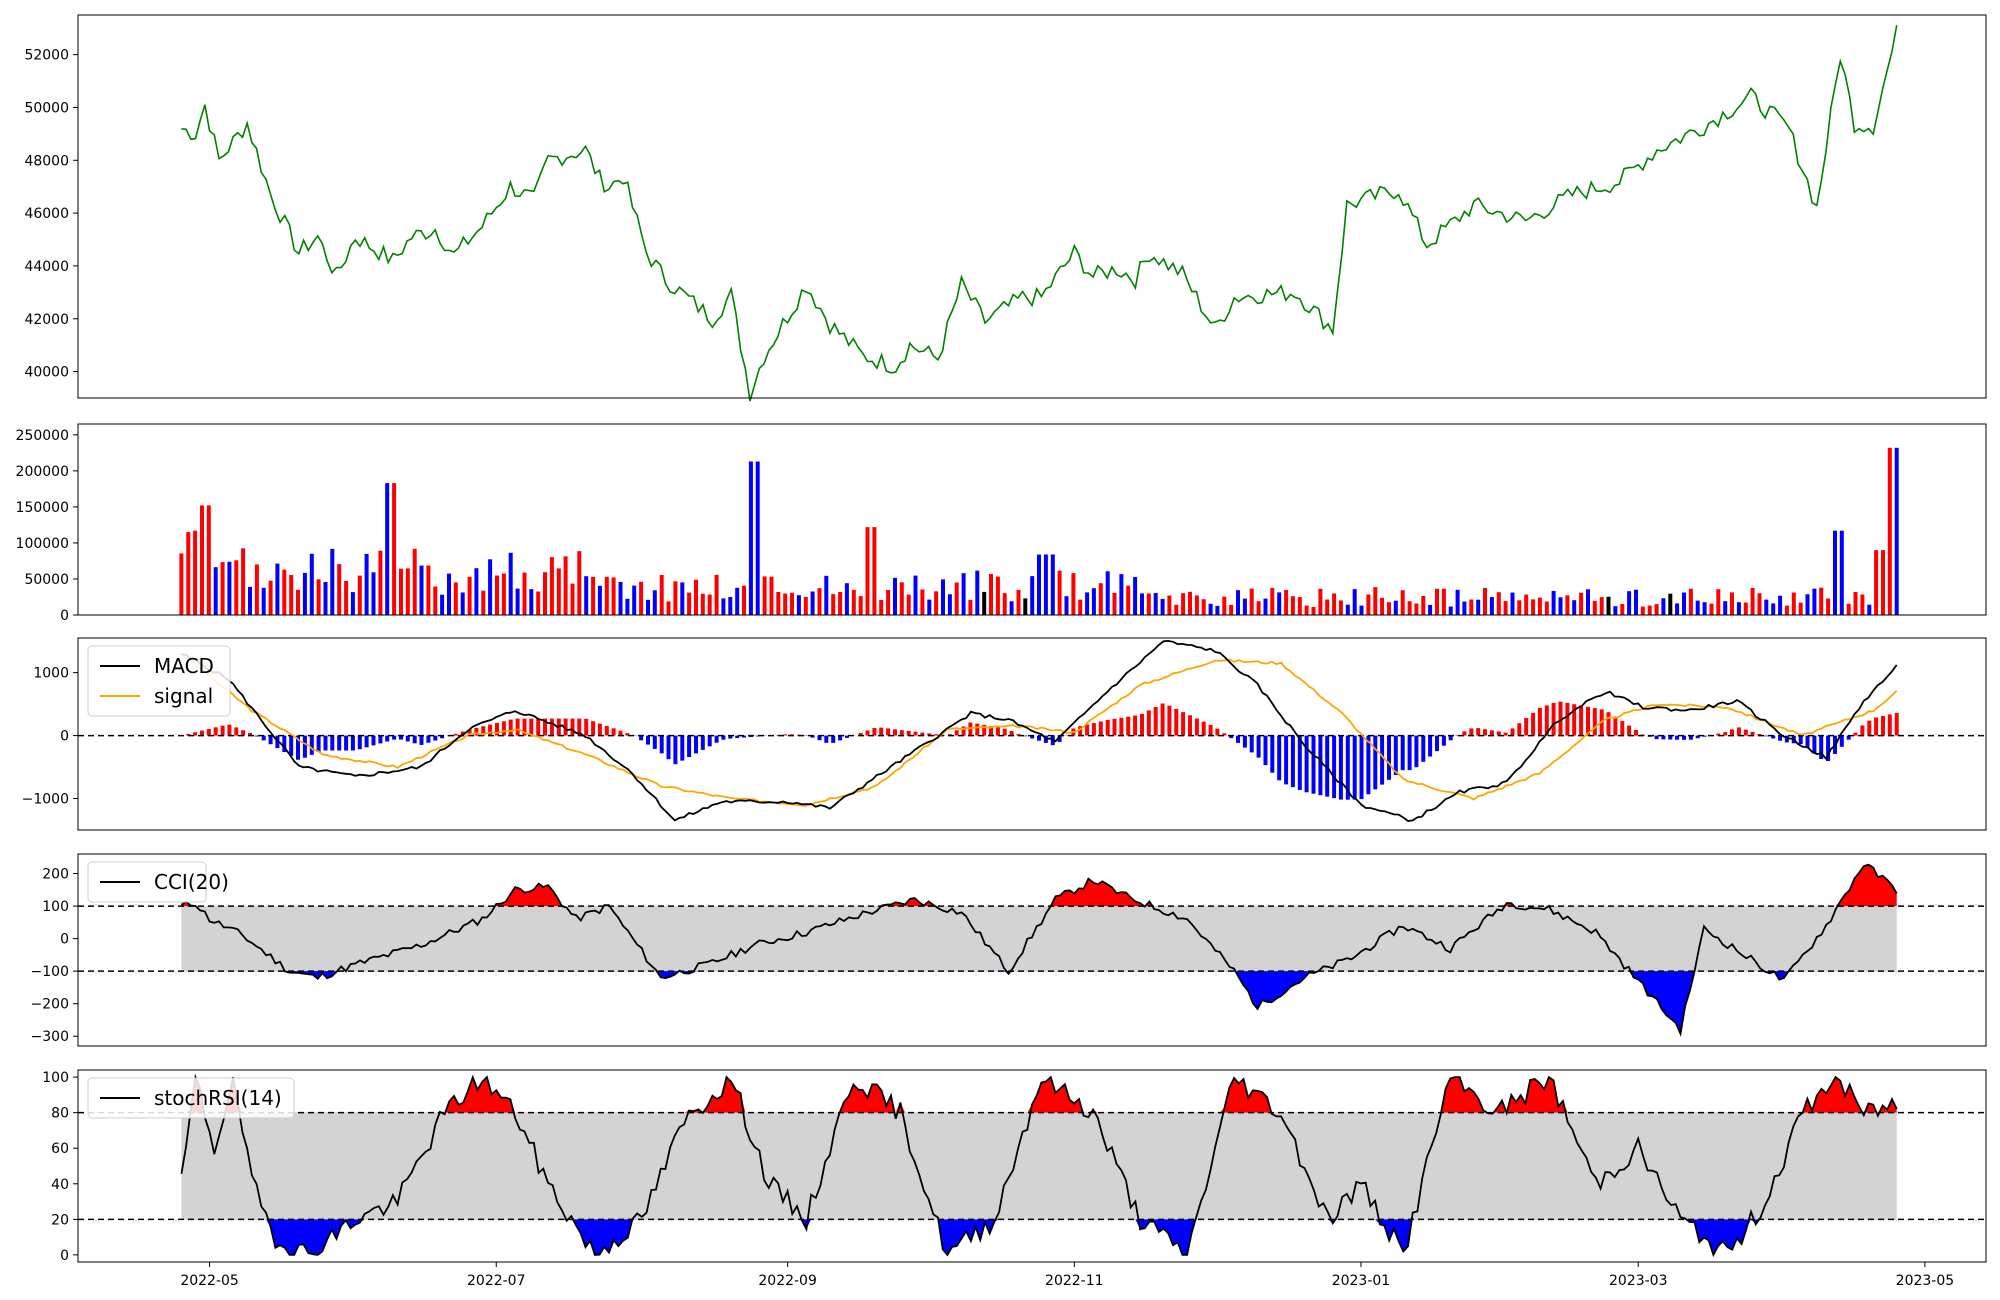 The height and width of the screenshot is (1300, 2000). Describe the element at coordinates (46, 108) in the screenshot. I see `price-ytick-label: 50000` at that location.